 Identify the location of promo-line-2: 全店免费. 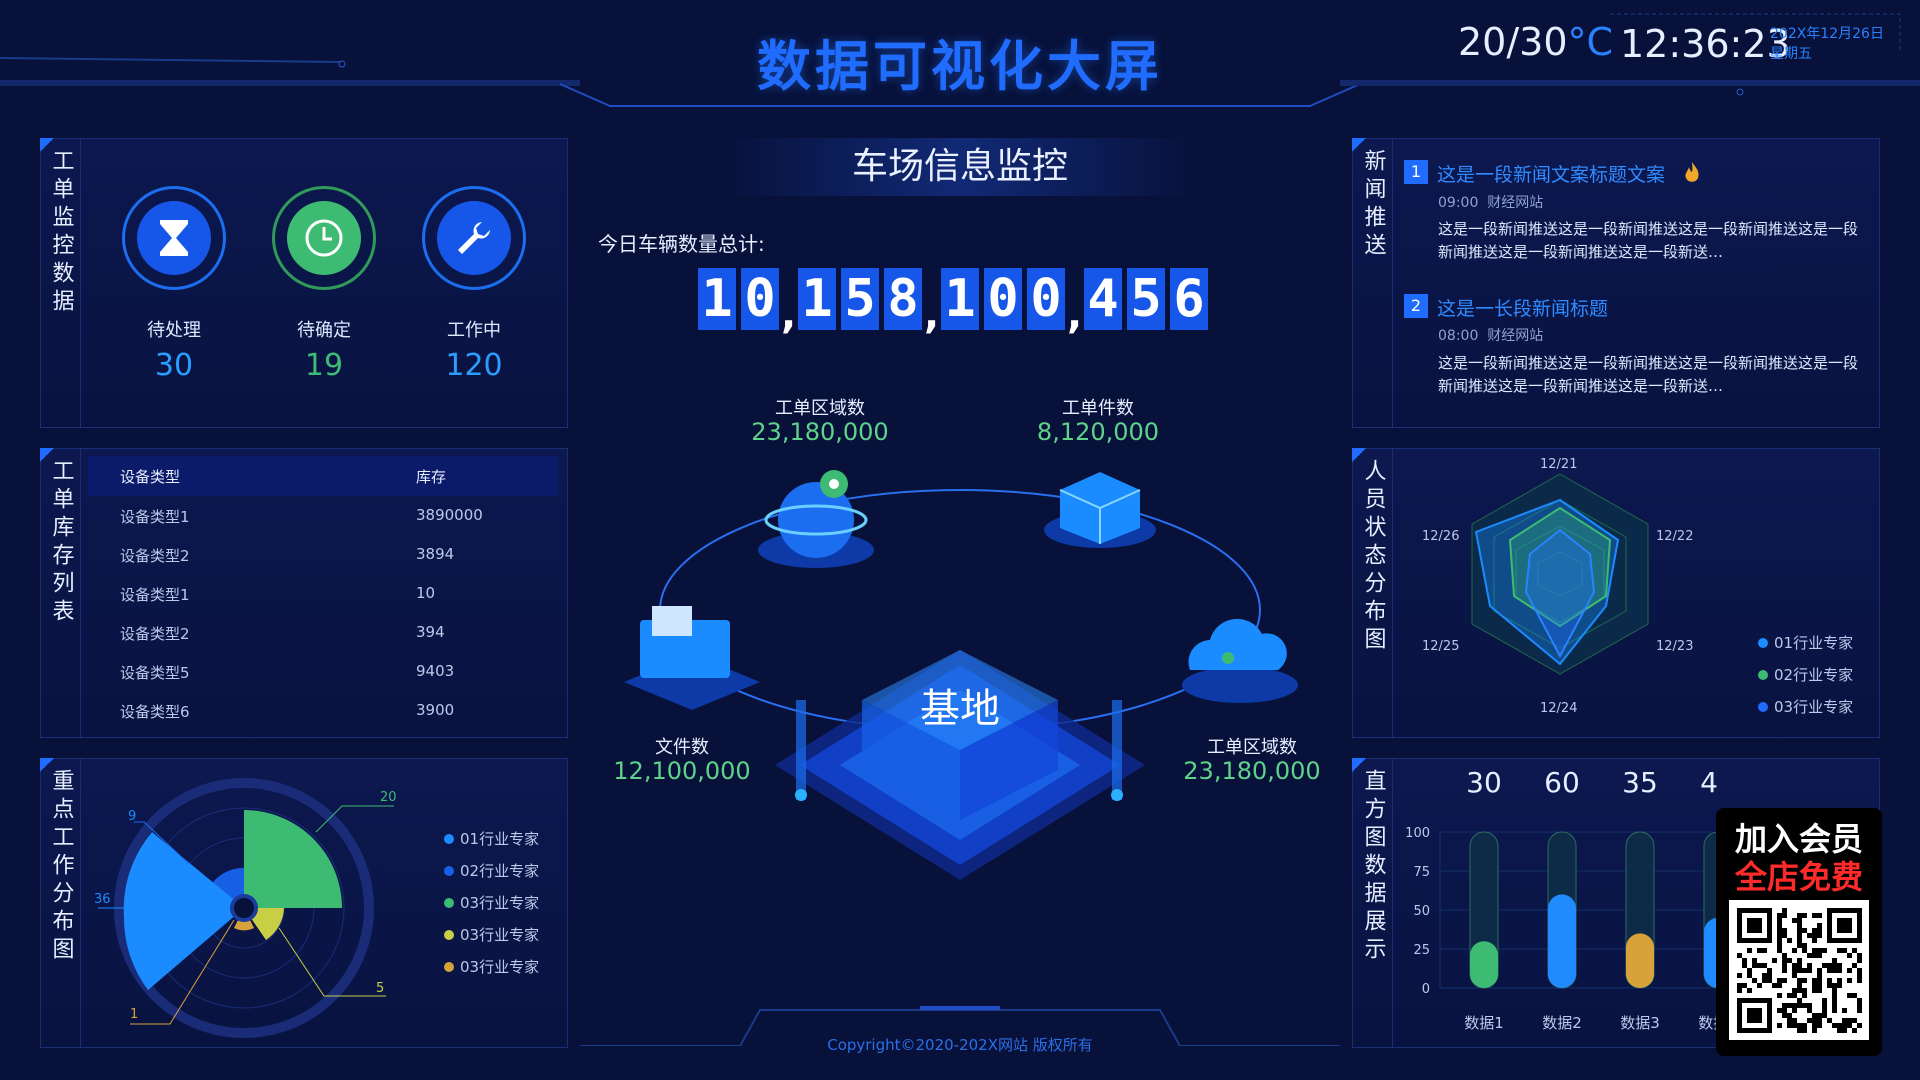
(1798, 877).